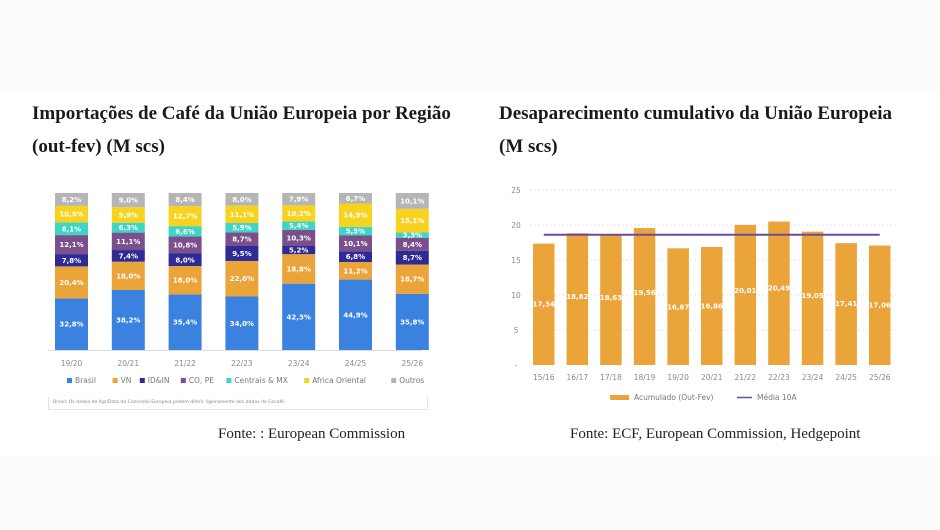  Describe the element at coordinates (516, 260) in the screenshot. I see `y-tick-label: 15` at that location.